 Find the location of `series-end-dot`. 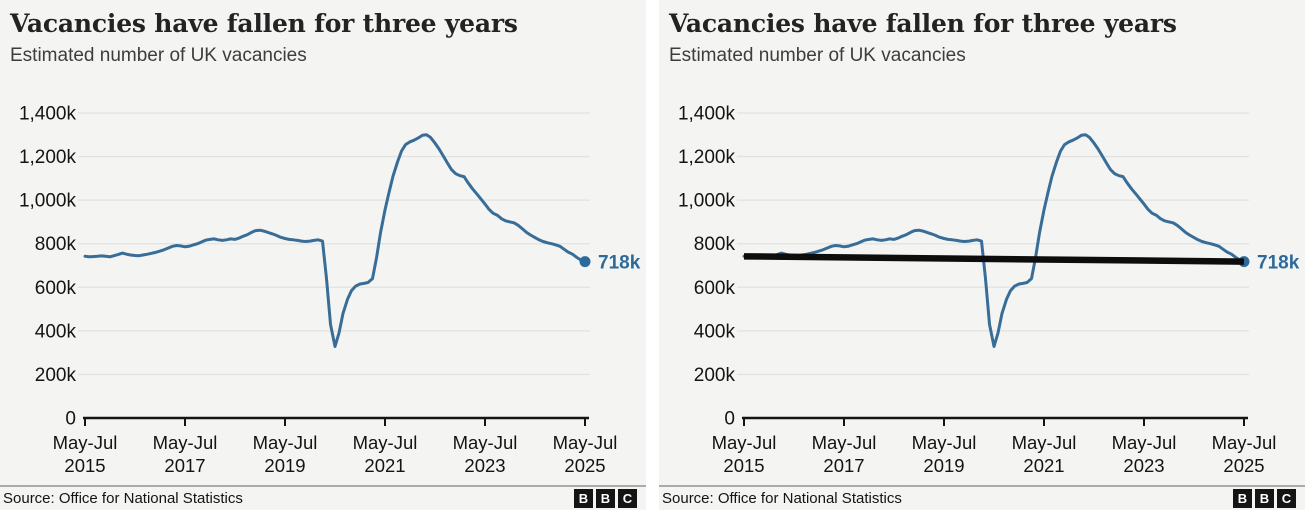

series-end-dot is located at coordinates (585, 262).